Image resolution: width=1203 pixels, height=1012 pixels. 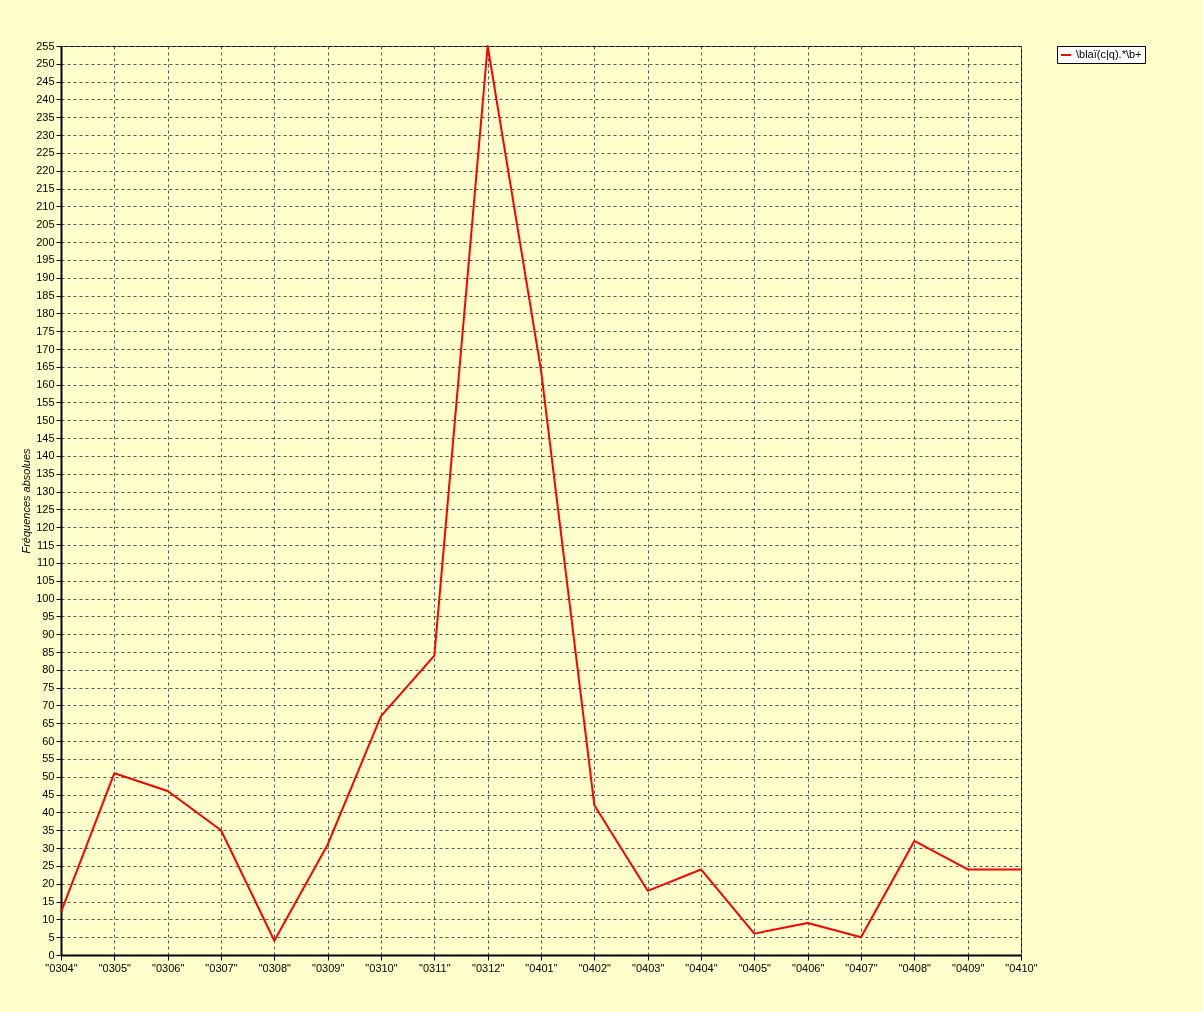 What do you see at coordinates (381, 967) in the screenshot?
I see `x-tick-label: "0310"` at bounding box center [381, 967].